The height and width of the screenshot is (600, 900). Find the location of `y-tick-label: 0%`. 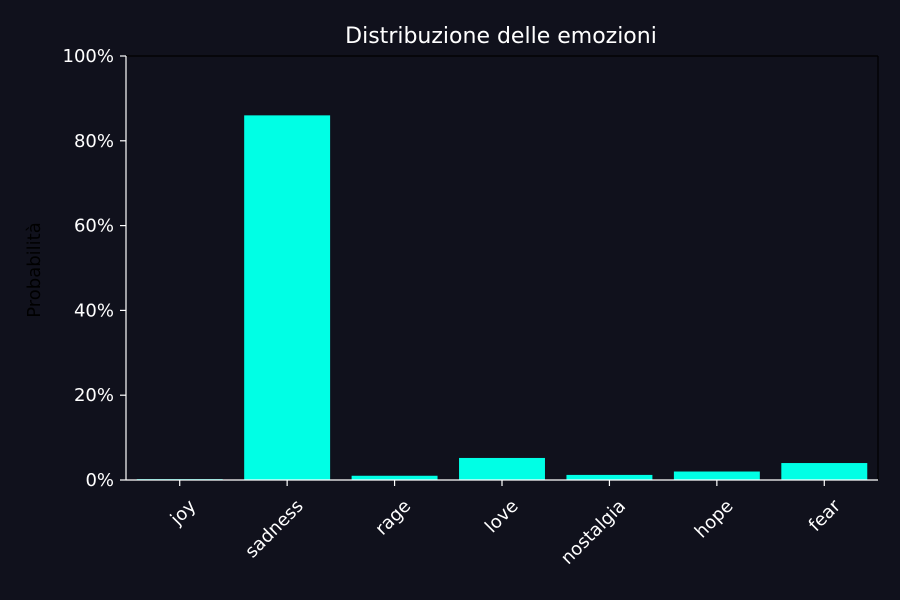

y-tick-label: 0% is located at coordinates (99, 480).